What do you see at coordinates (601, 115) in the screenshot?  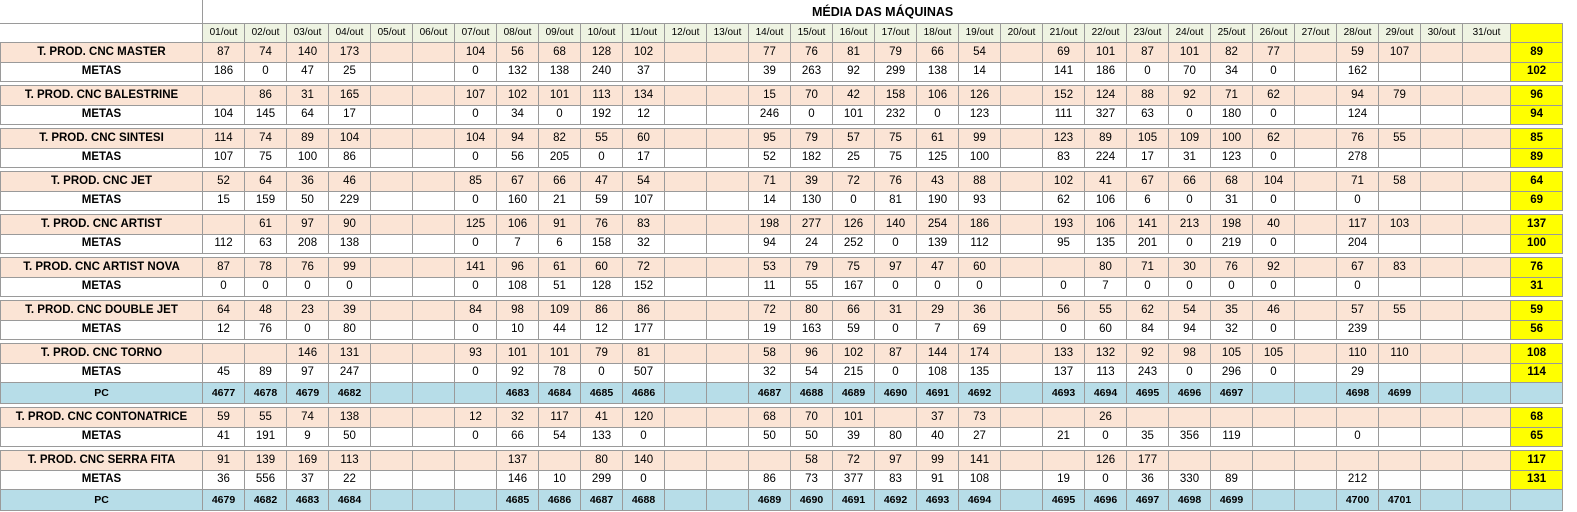 I see `value-cell: 192` at bounding box center [601, 115].